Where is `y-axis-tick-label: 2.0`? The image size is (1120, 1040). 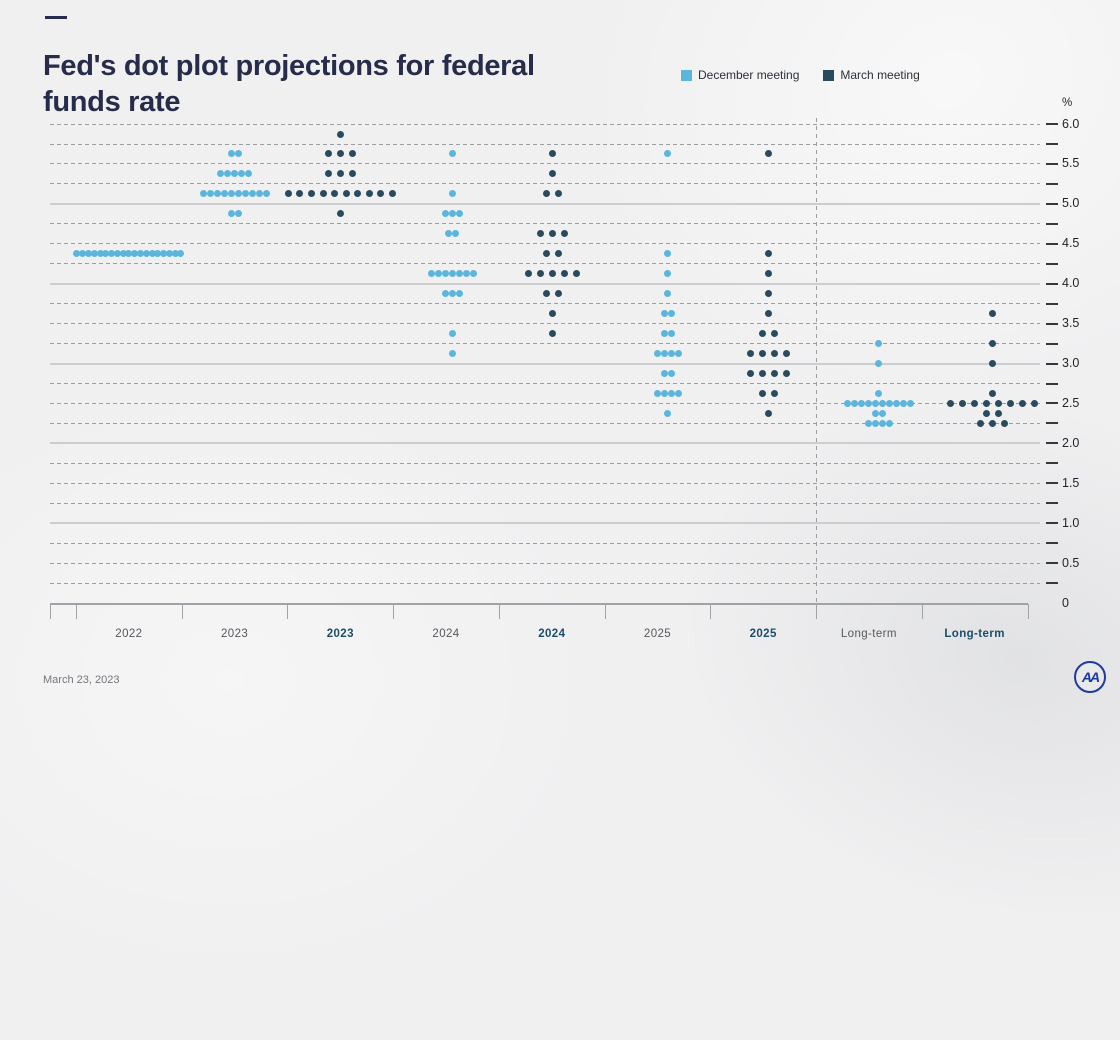 y-axis-tick-label: 2.0 is located at coordinates (1071, 442).